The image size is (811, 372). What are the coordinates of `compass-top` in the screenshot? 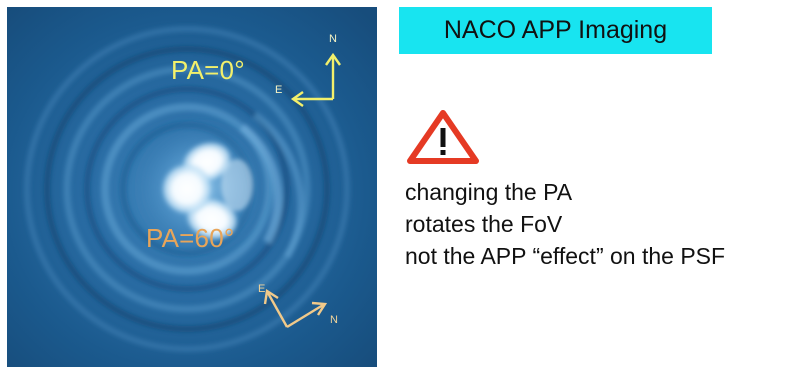 It's located at (315, 79).